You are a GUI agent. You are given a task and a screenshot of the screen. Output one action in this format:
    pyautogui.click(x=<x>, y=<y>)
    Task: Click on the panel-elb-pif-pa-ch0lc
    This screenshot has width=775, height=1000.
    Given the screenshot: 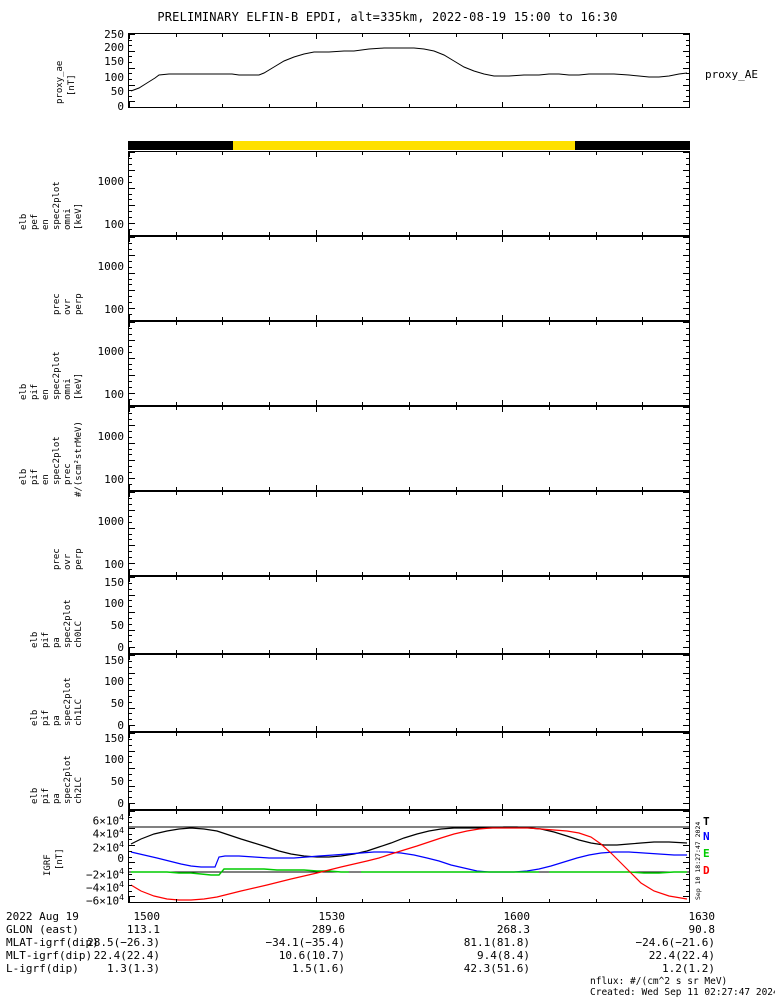 What is the action you would take?
    pyautogui.click(x=409, y=615)
    